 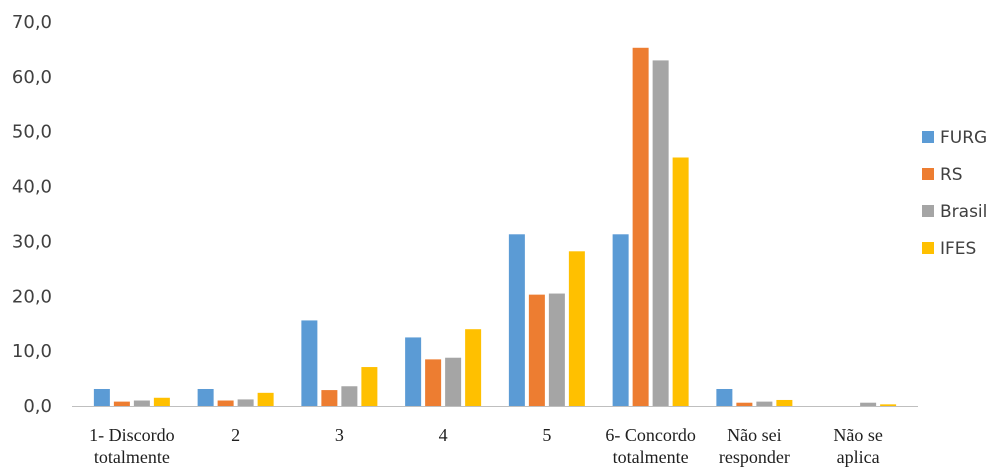 What do you see at coordinates (32, 77) in the screenshot?
I see `y-tick-label: 60,0` at bounding box center [32, 77].